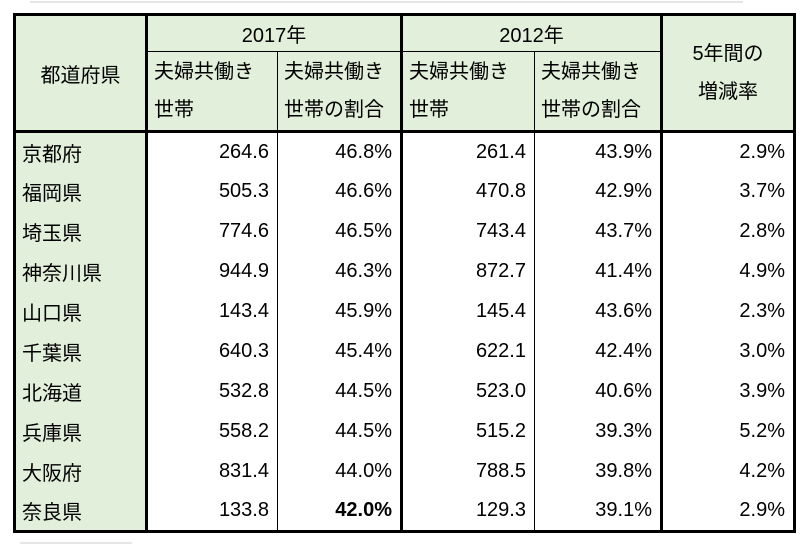 The image size is (806, 553). What do you see at coordinates (340, 191) in the screenshot?
I see `ratio-2017-cell: 46.6%` at bounding box center [340, 191].